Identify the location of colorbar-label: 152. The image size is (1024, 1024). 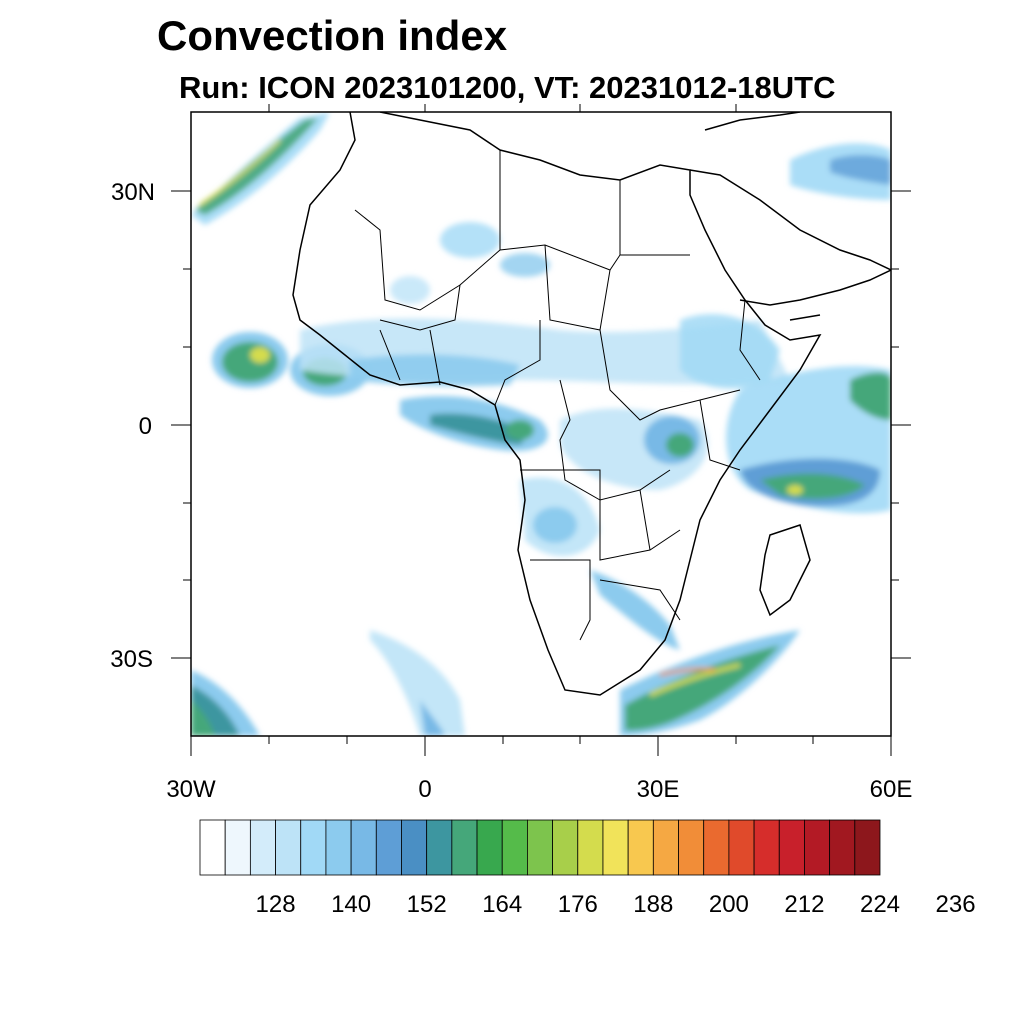
(427, 904).